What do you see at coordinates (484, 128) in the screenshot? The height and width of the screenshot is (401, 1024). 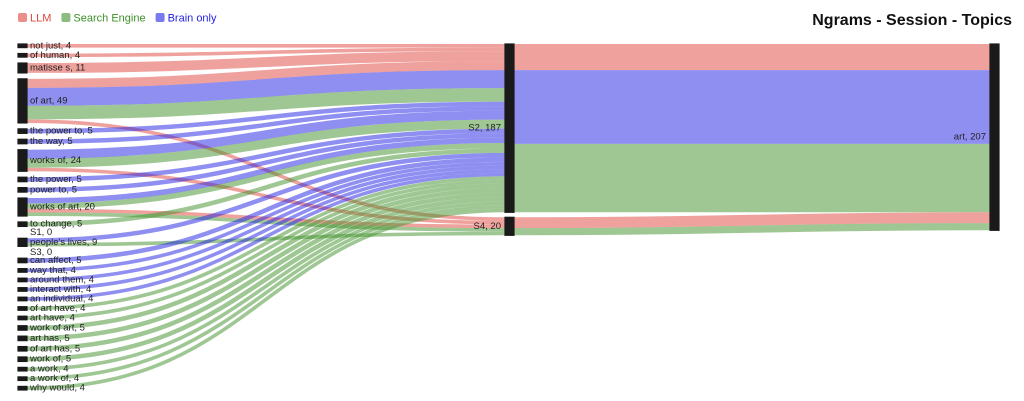 I see `node-label: S2, 187` at bounding box center [484, 128].